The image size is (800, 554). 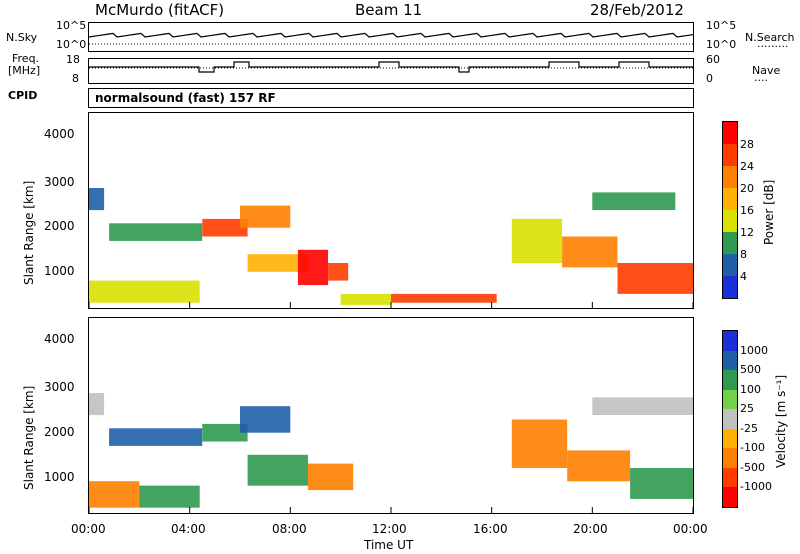 I want to click on date-title: 28/Feb/2012, so click(x=637, y=10).